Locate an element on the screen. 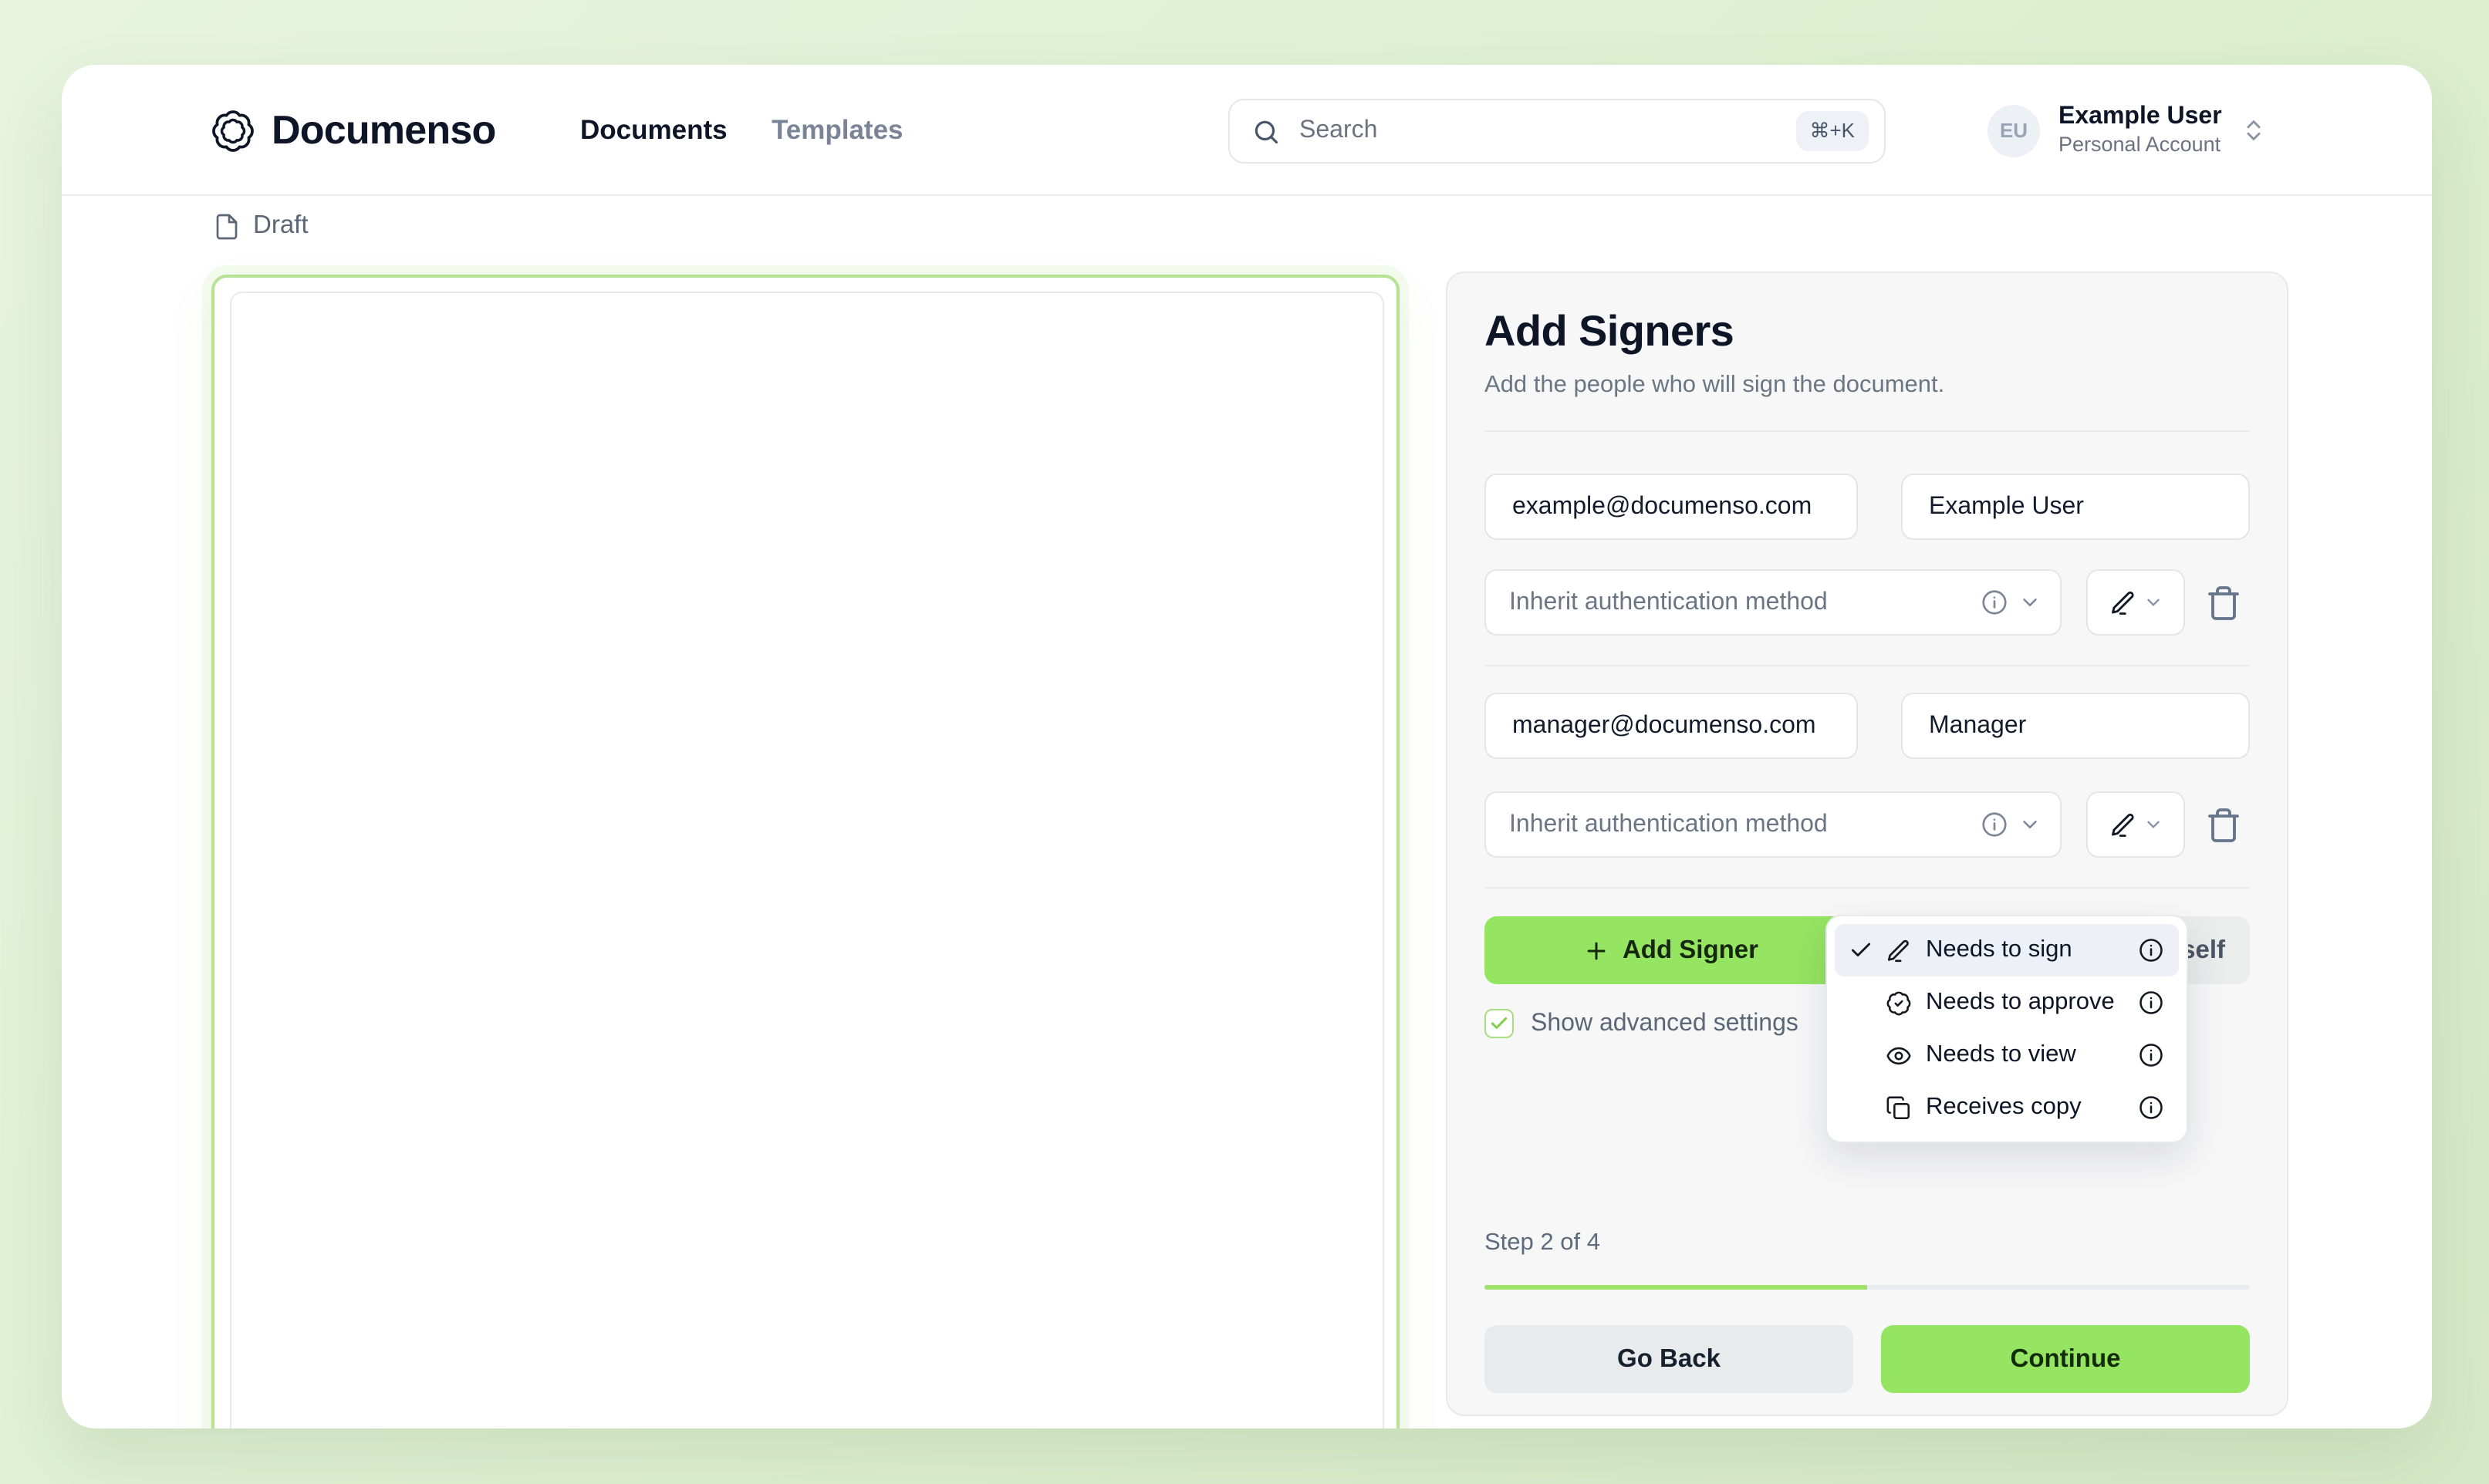 Image resolution: width=2489 pixels, height=1484 pixels. documenso-logo-icon is located at coordinates (233, 130).